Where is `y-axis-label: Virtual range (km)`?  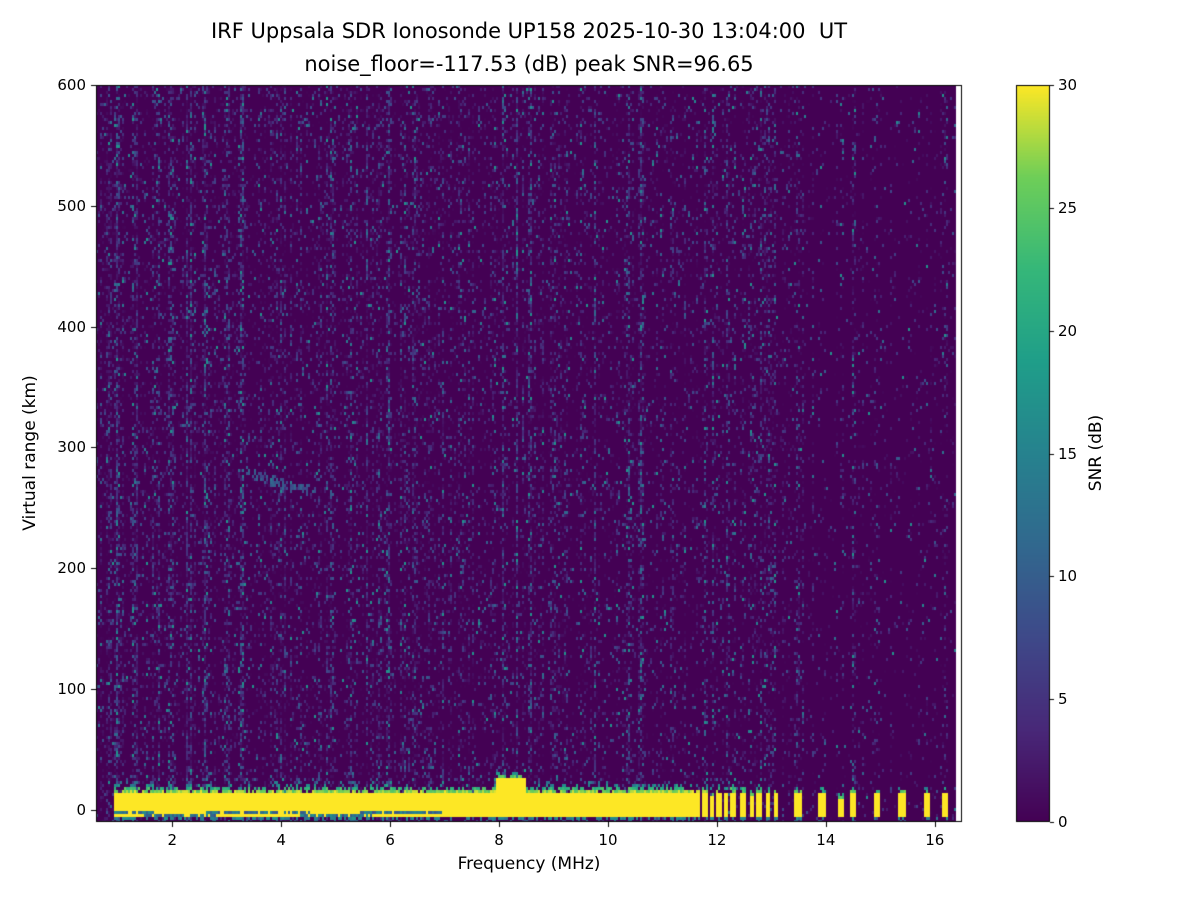
y-axis-label: Virtual range (km) is located at coordinates (30, 453).